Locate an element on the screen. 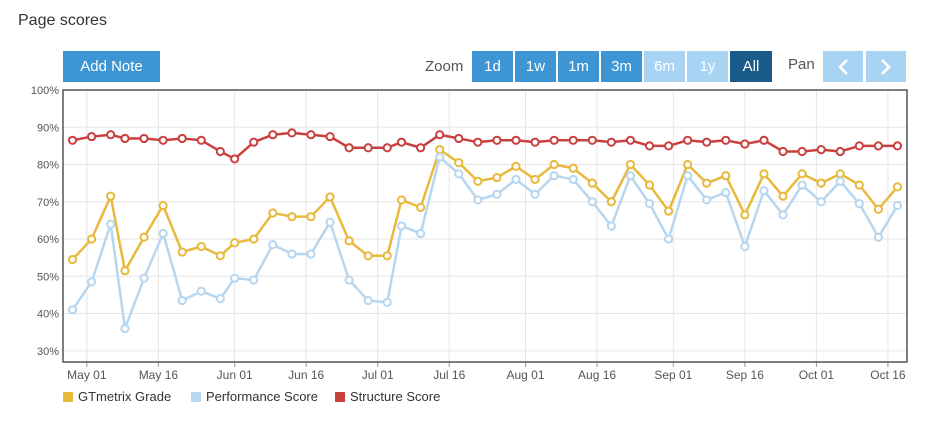 This screenshot has height=424, width=939. zoom-all-button: All is located at coordinates (751, 66).